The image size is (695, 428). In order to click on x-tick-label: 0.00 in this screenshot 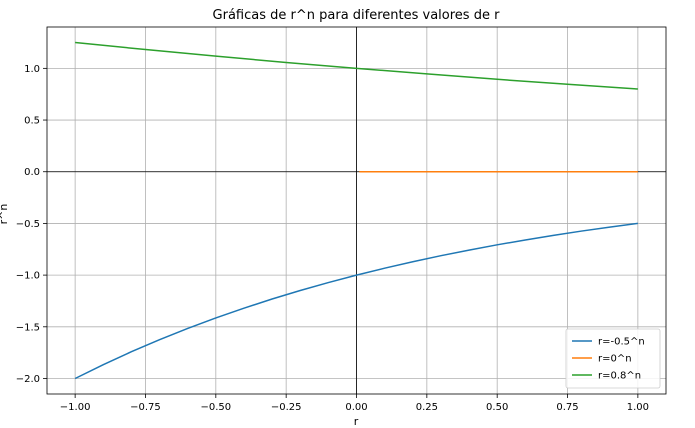, I will do `click(356, 407)`.